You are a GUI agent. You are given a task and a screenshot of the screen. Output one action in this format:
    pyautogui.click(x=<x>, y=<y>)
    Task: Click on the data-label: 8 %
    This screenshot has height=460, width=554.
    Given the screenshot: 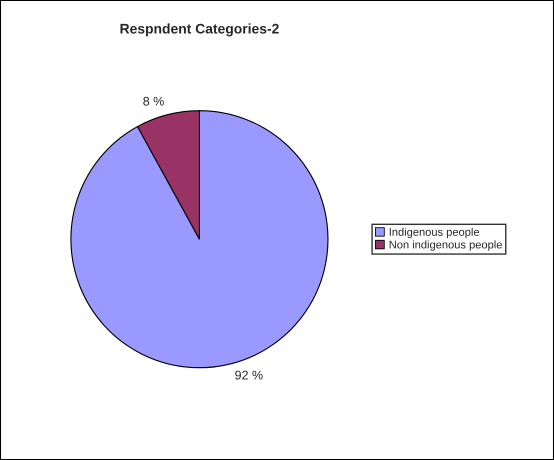 What is the action you would take?
    pyautogui.click(x=153, y=101)
    